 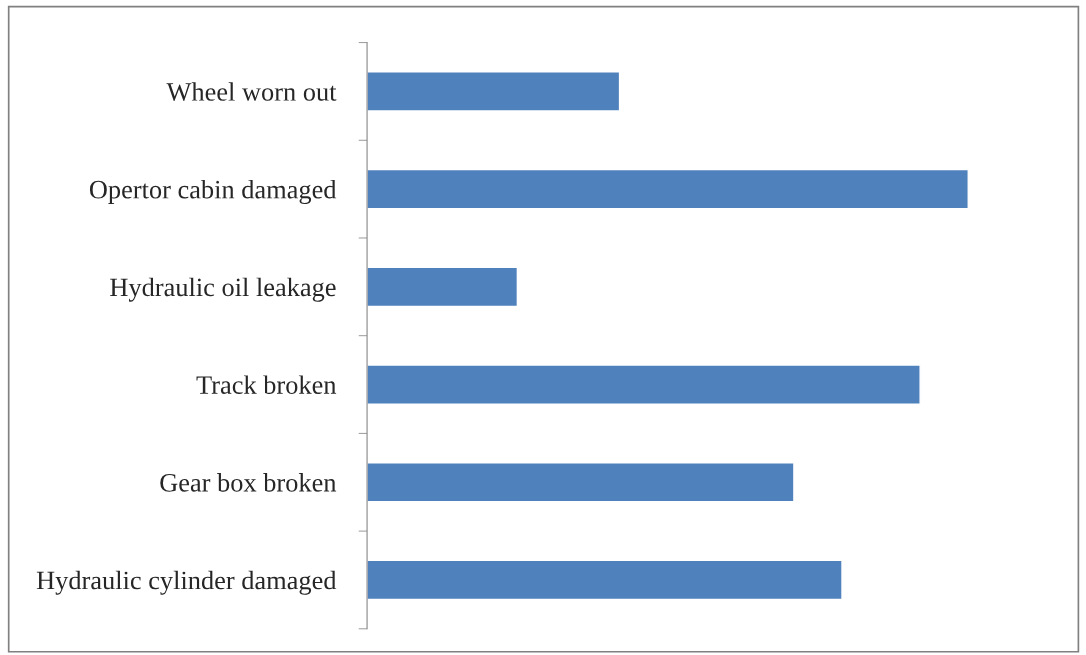 I want to click on y-tick-label: Wheel worn out, so click(x=251, y=91).